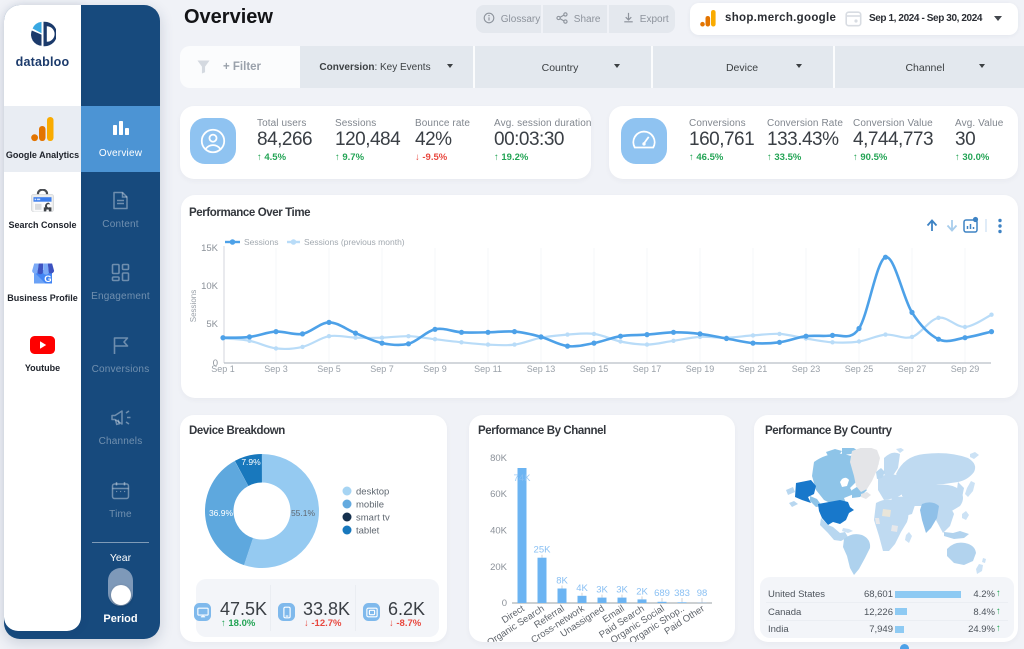  Describe the element at coordinates (700, 369) in the screenshot. I see `svg-text: Sep 19` at that location.